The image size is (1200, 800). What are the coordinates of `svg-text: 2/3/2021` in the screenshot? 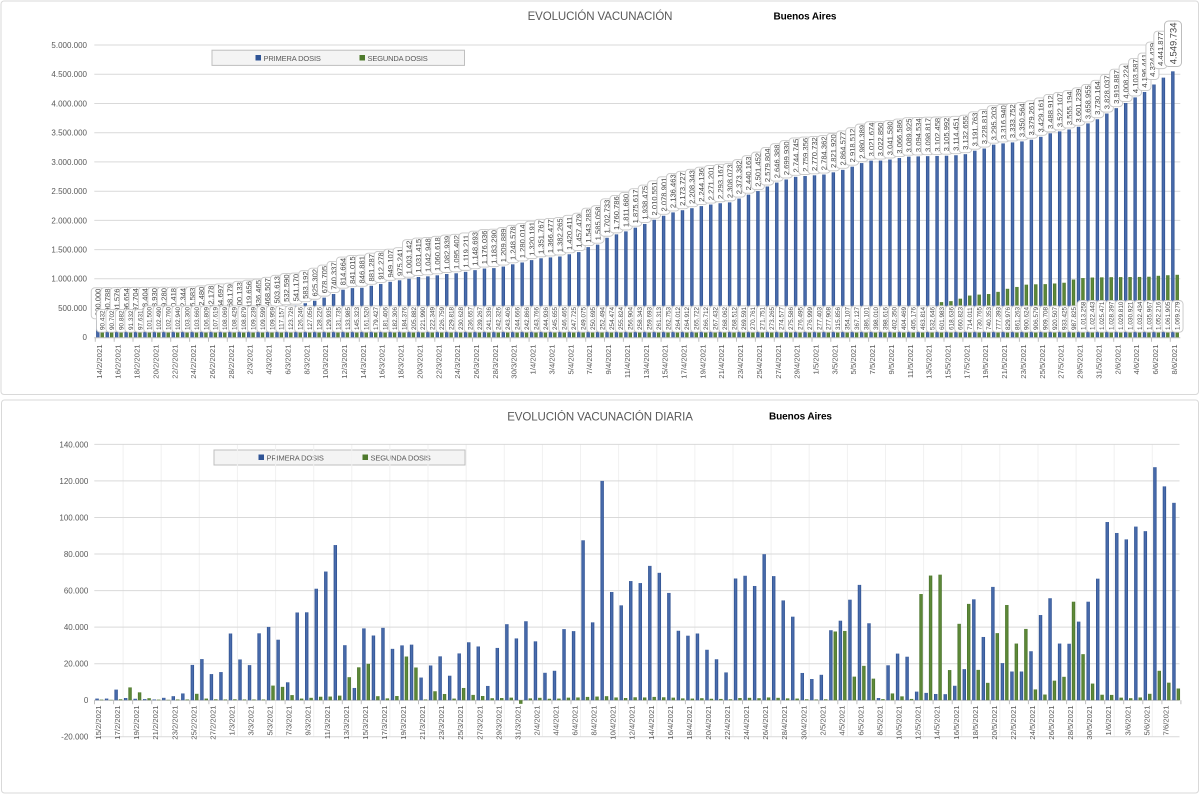 It's located at (250, 360).